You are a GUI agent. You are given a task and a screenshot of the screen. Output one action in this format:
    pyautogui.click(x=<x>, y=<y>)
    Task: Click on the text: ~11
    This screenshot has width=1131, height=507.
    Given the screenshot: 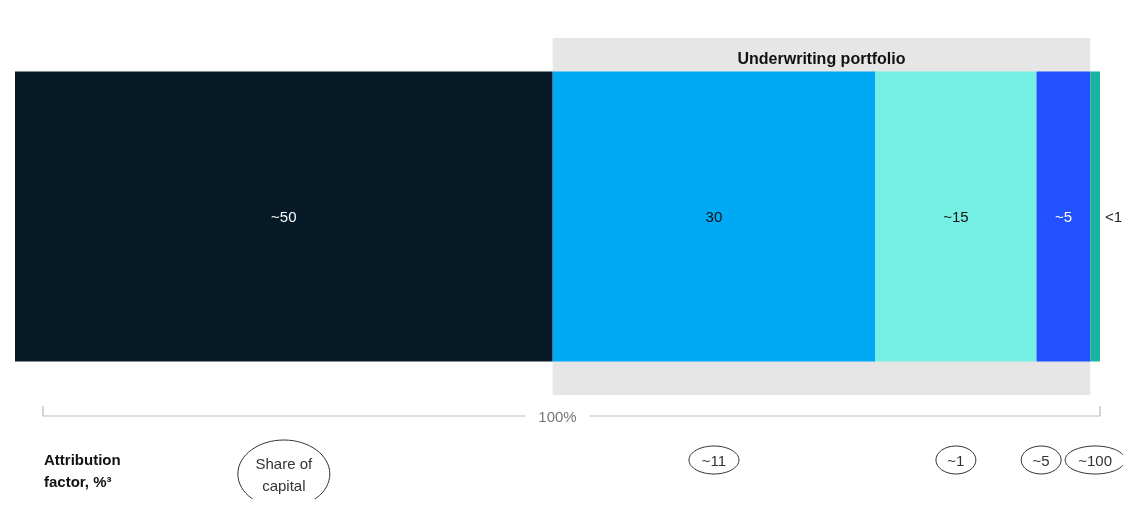 What is the action you would take?
    pyautogui.click(x=714, y=460)
    